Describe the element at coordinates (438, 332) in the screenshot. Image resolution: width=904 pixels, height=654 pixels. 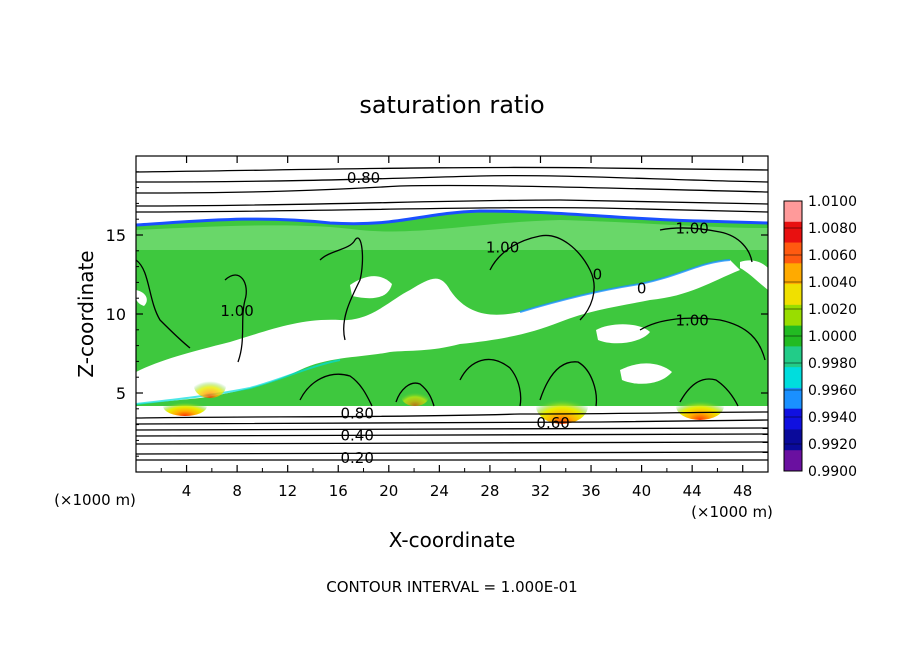
I see `dry-band` at that location.